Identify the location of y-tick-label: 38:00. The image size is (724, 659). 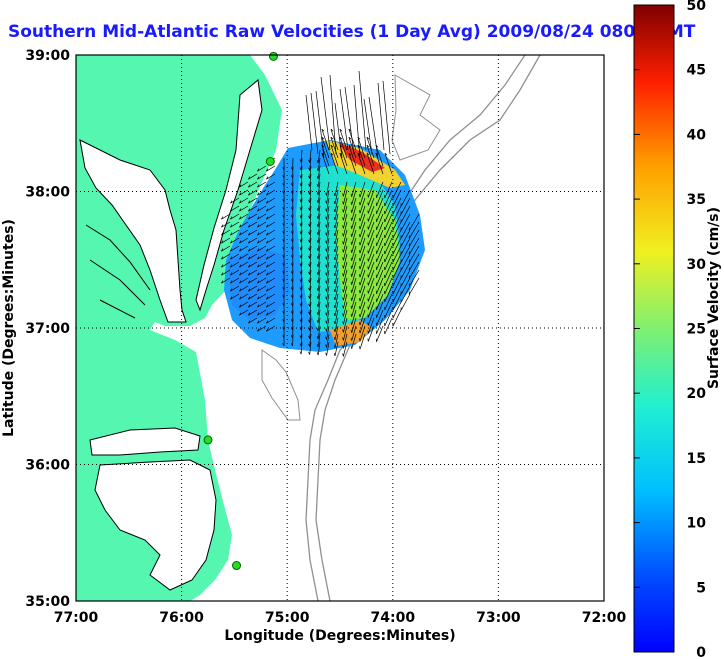
(47, 193).